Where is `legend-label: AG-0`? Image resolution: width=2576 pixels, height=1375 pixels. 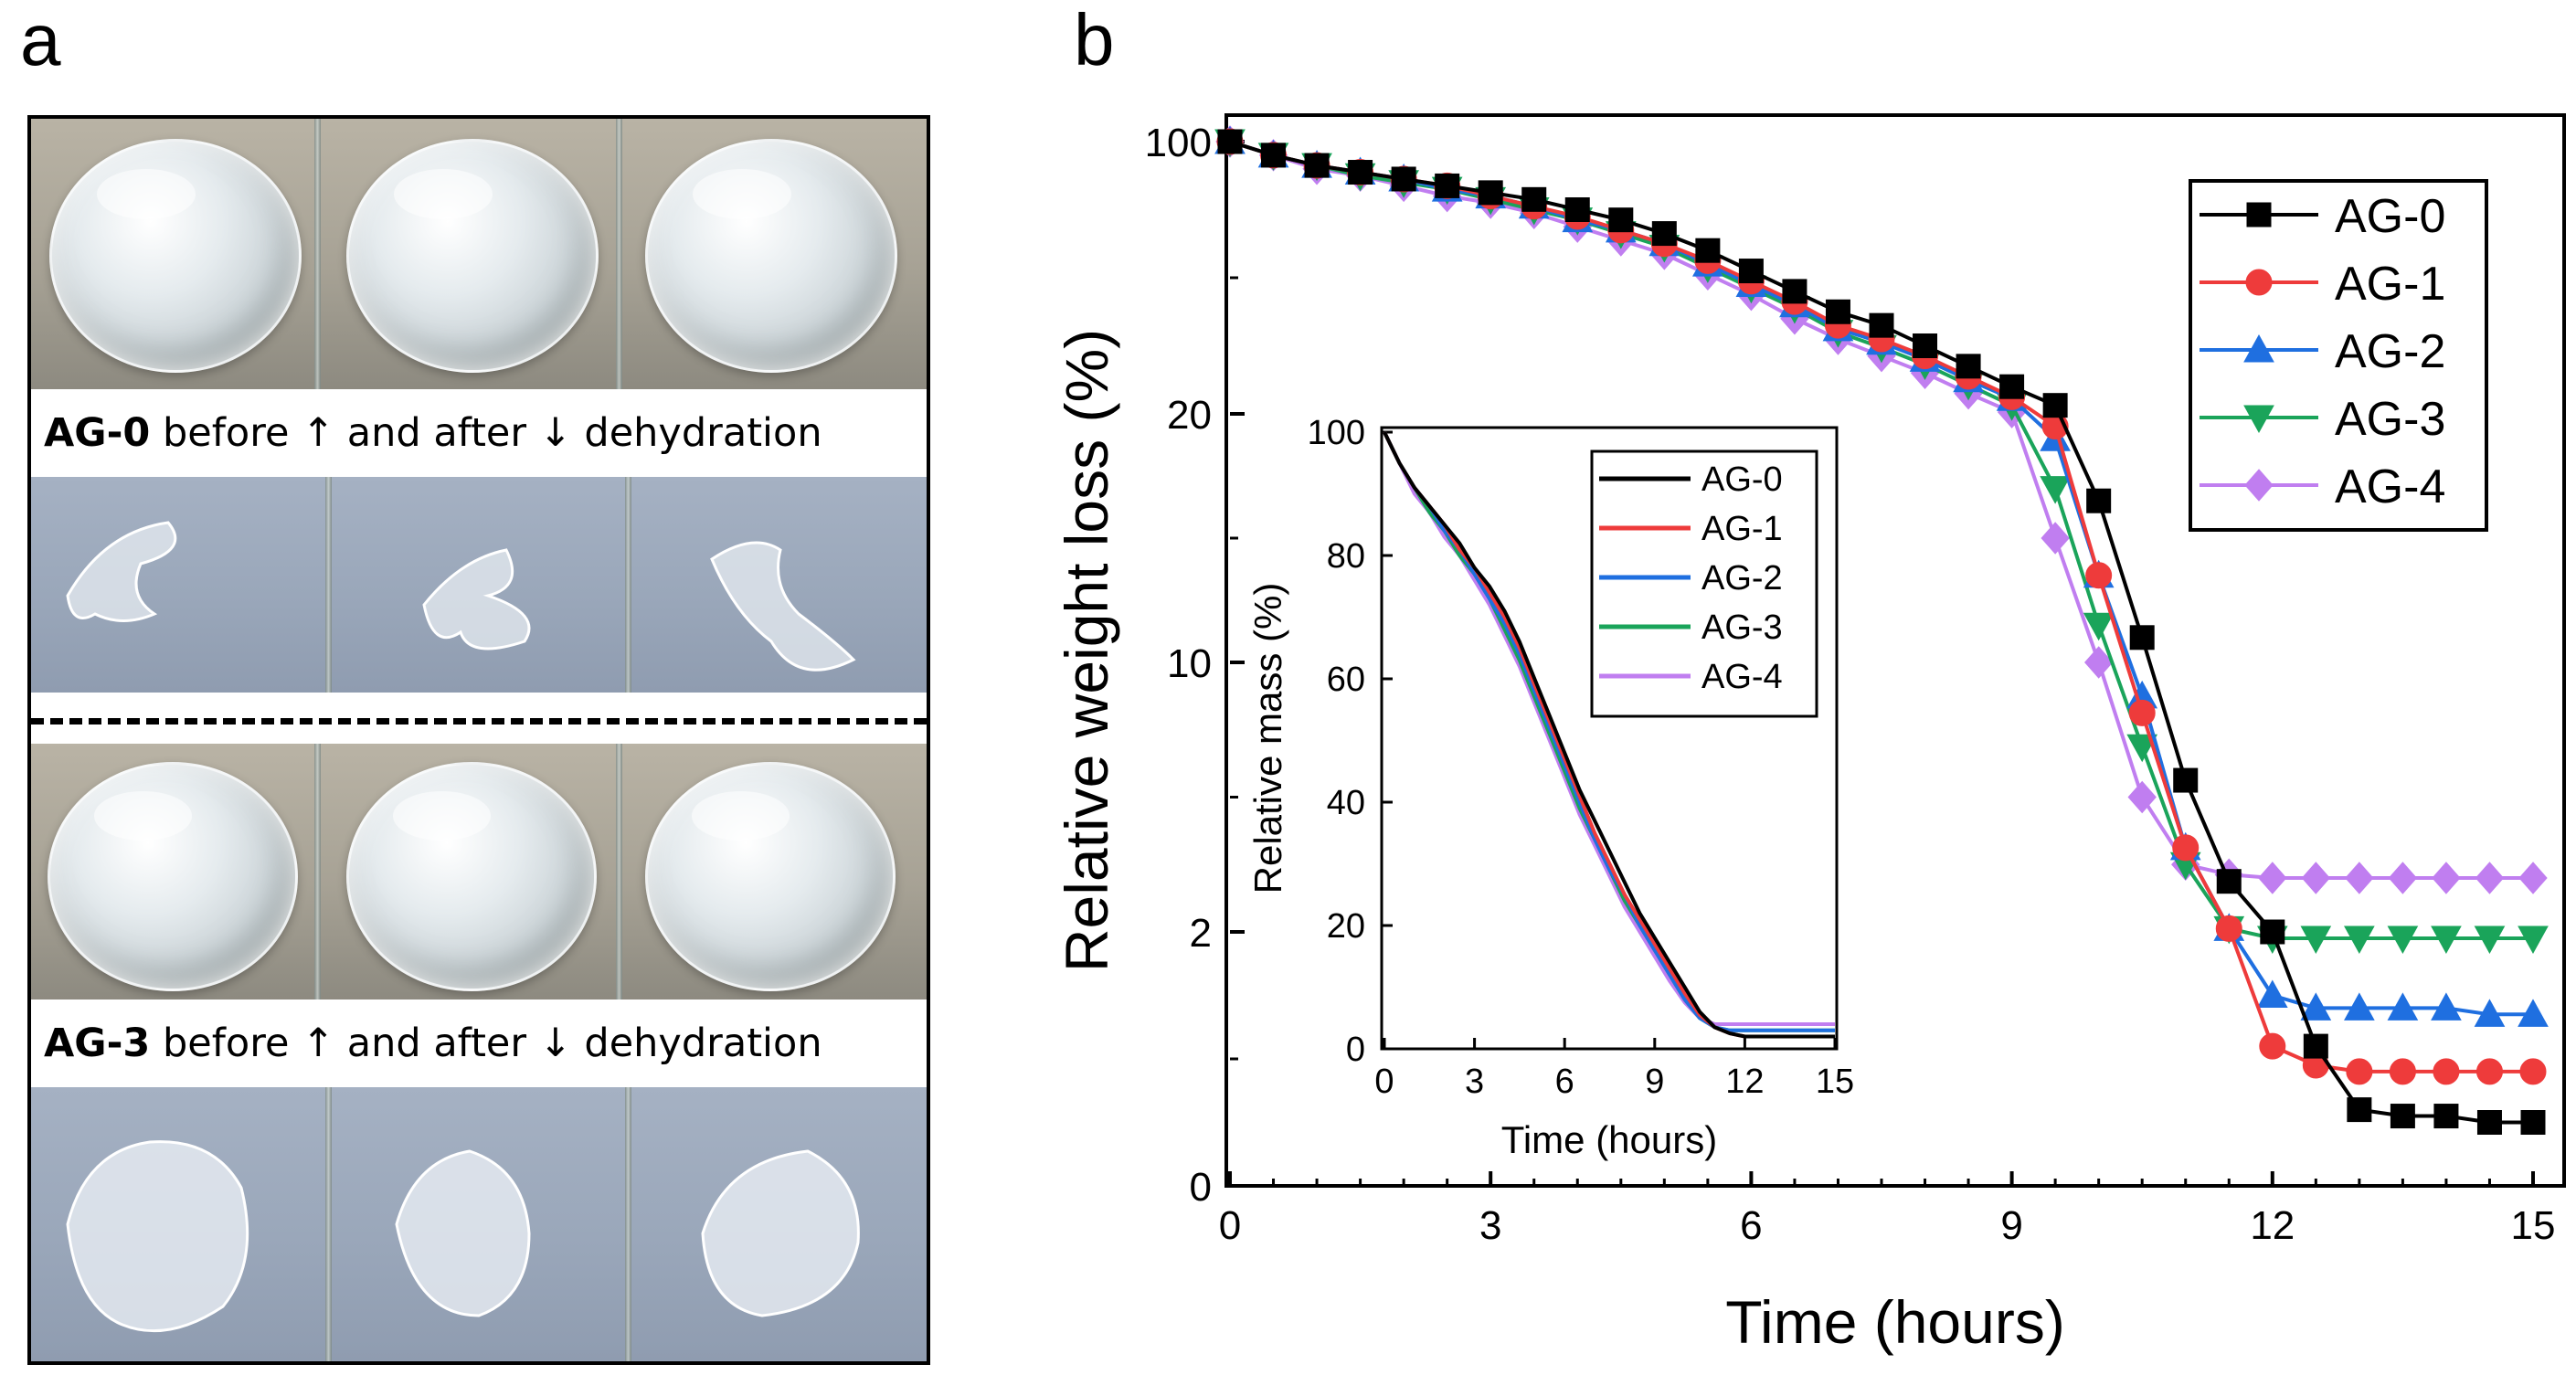
legend-label: AG-0 is located at coordinates (2390, 216).